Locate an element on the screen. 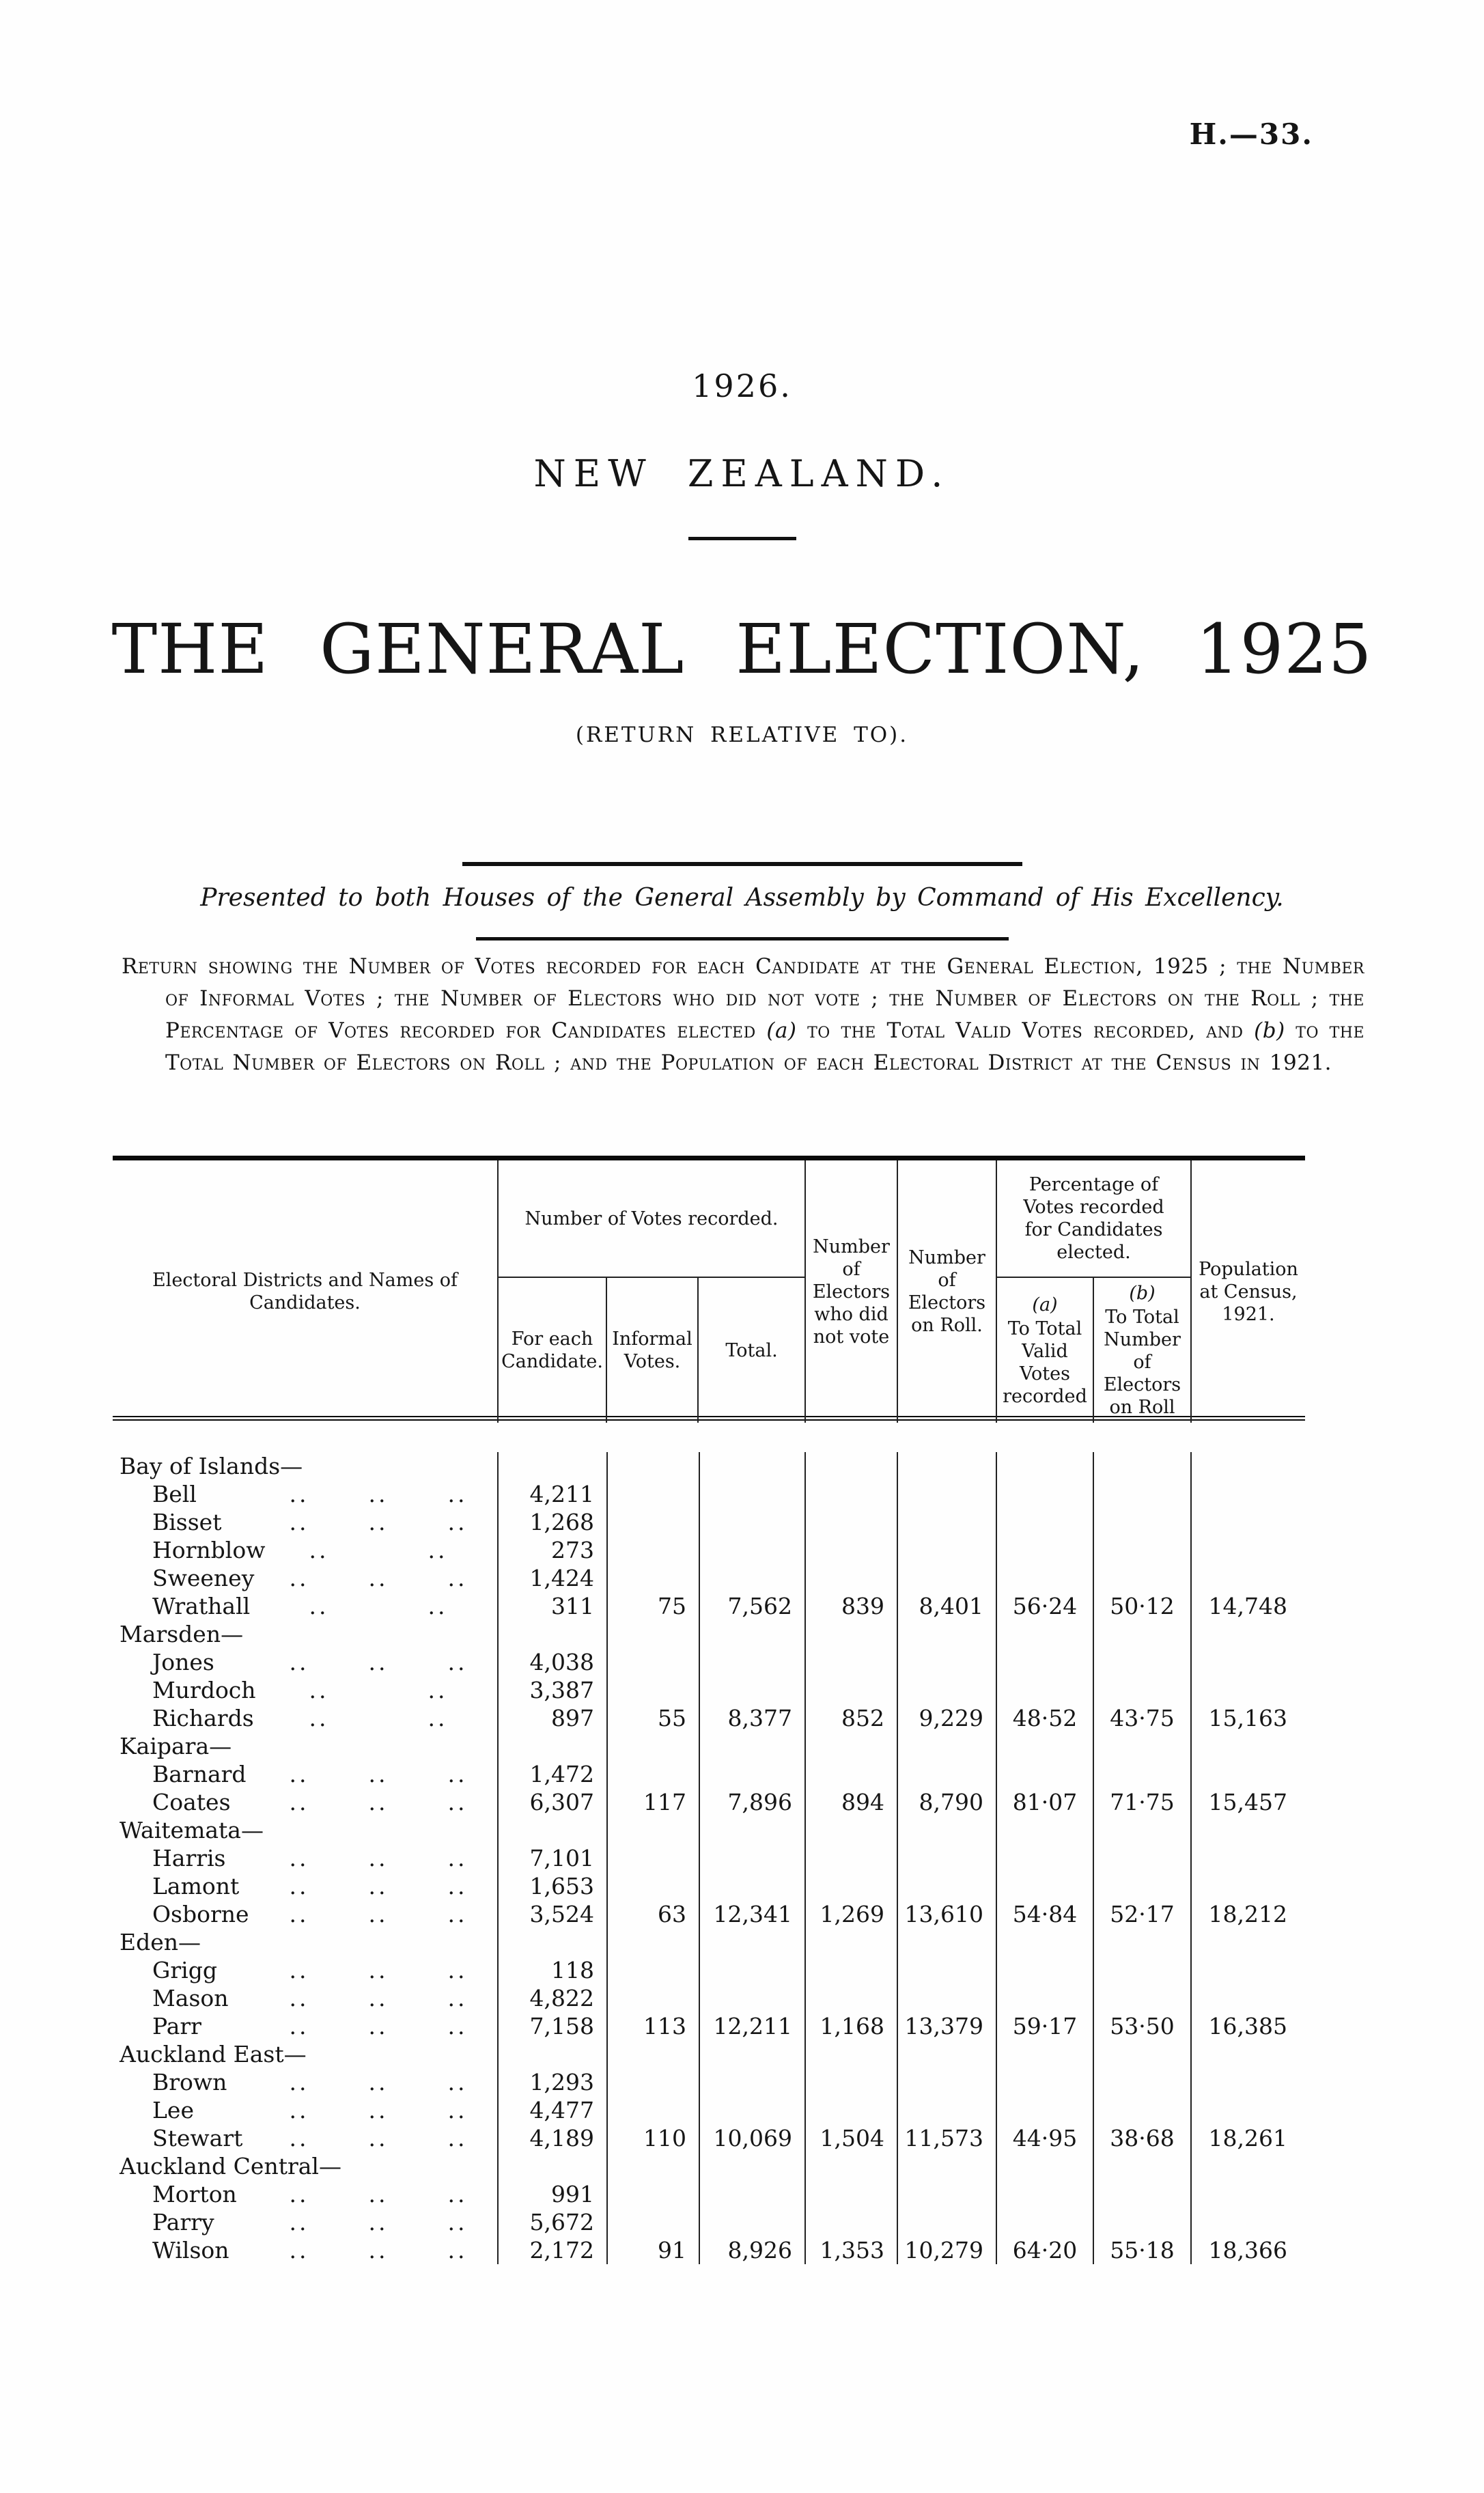 This screenshot has width=1484, height=2493. electors-on-roll-cell: 9,229 is located at coordinates (947, 1718).